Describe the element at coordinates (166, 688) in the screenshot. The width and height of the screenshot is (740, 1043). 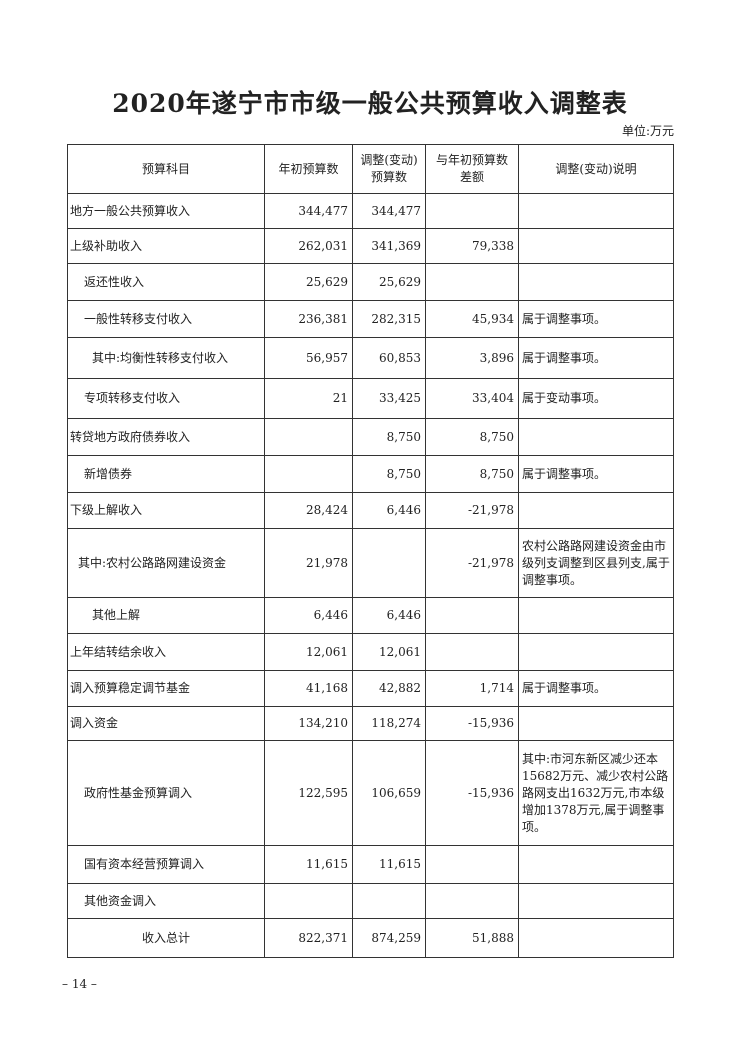
I see `row-subject: 调入预算稳定调节基金` at that location.